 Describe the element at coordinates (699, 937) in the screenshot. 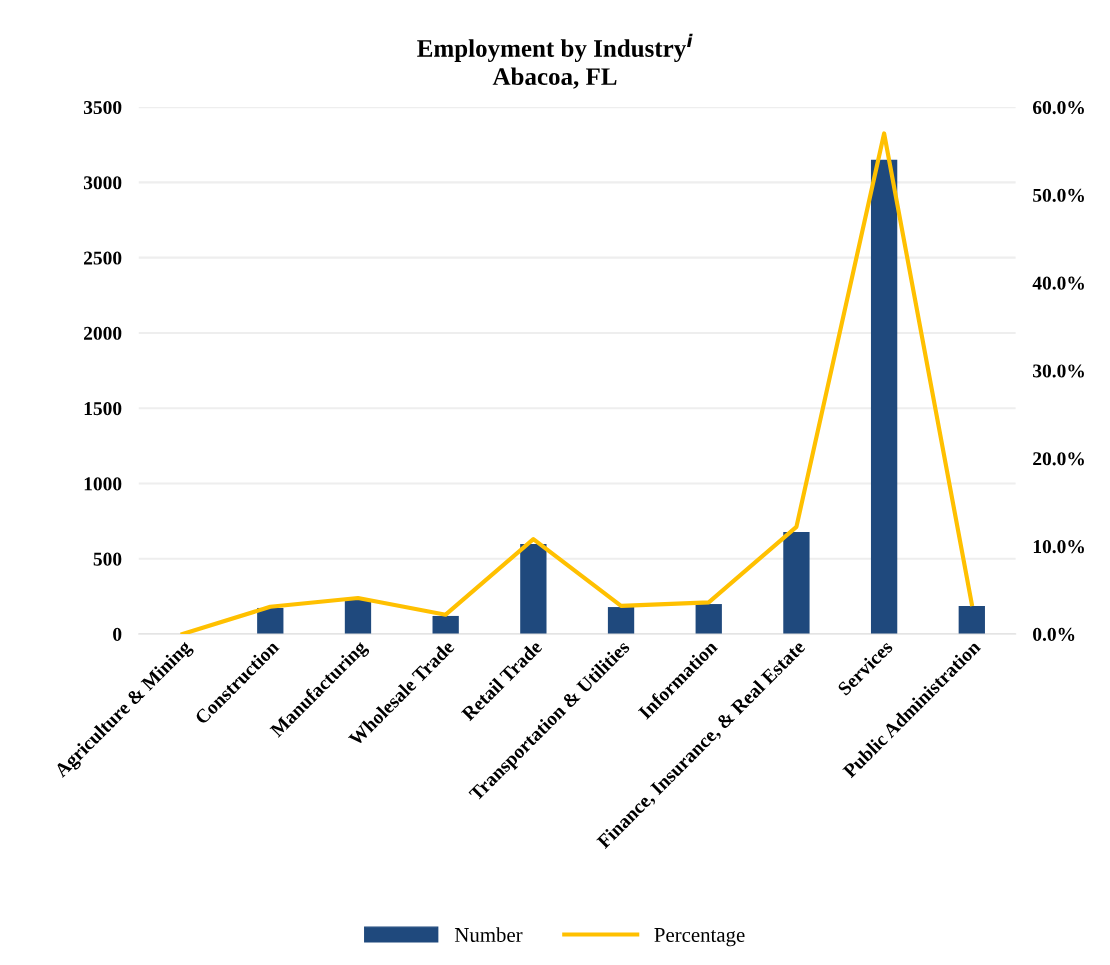

I see `legend-label: Percentage` at that location.